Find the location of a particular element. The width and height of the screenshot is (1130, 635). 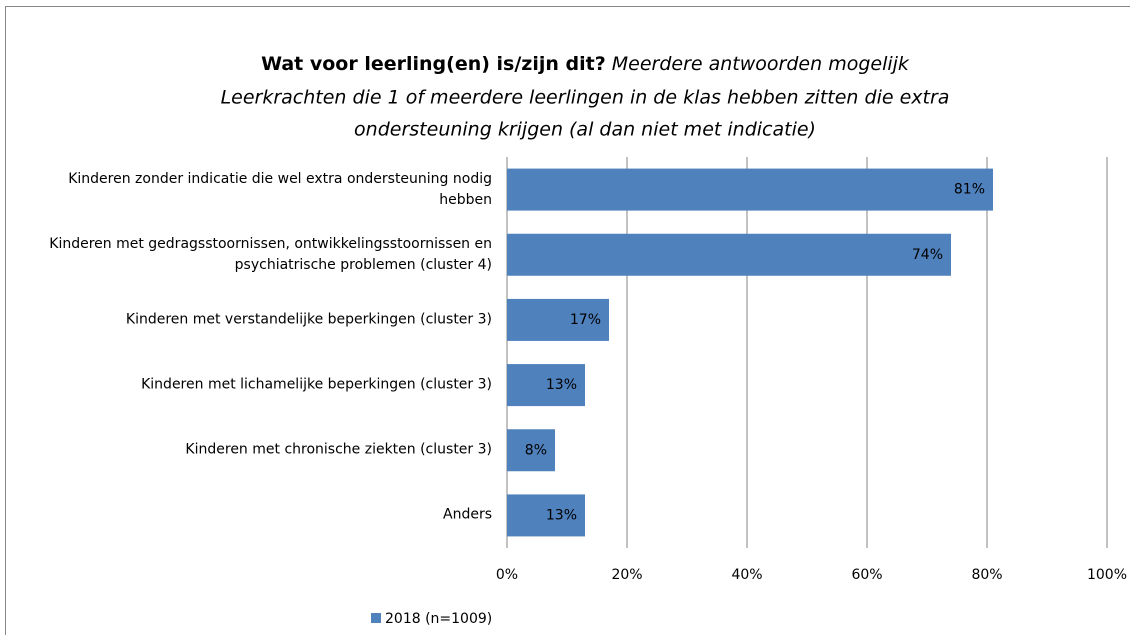

x-tick-label: 40% is located at coordinates (746, 575).